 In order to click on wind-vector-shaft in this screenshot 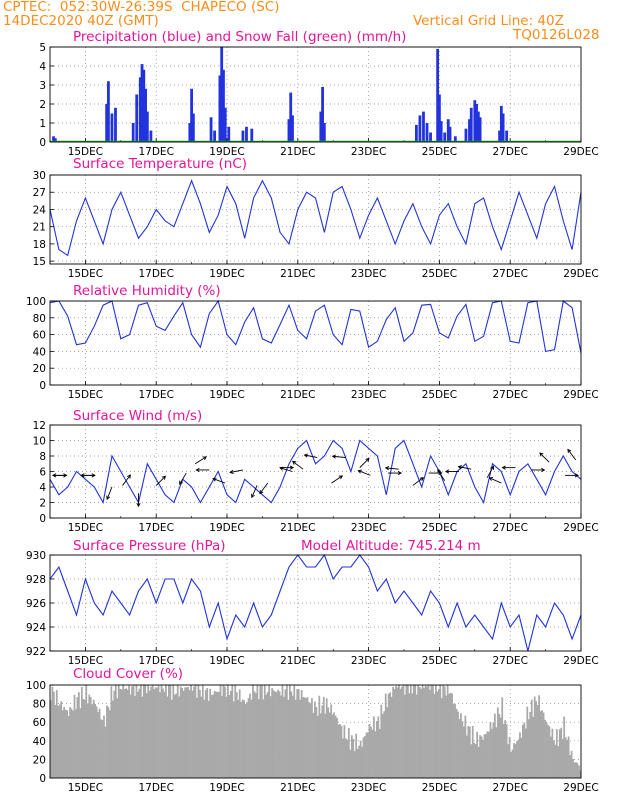, I will do `click(441, 475)`.